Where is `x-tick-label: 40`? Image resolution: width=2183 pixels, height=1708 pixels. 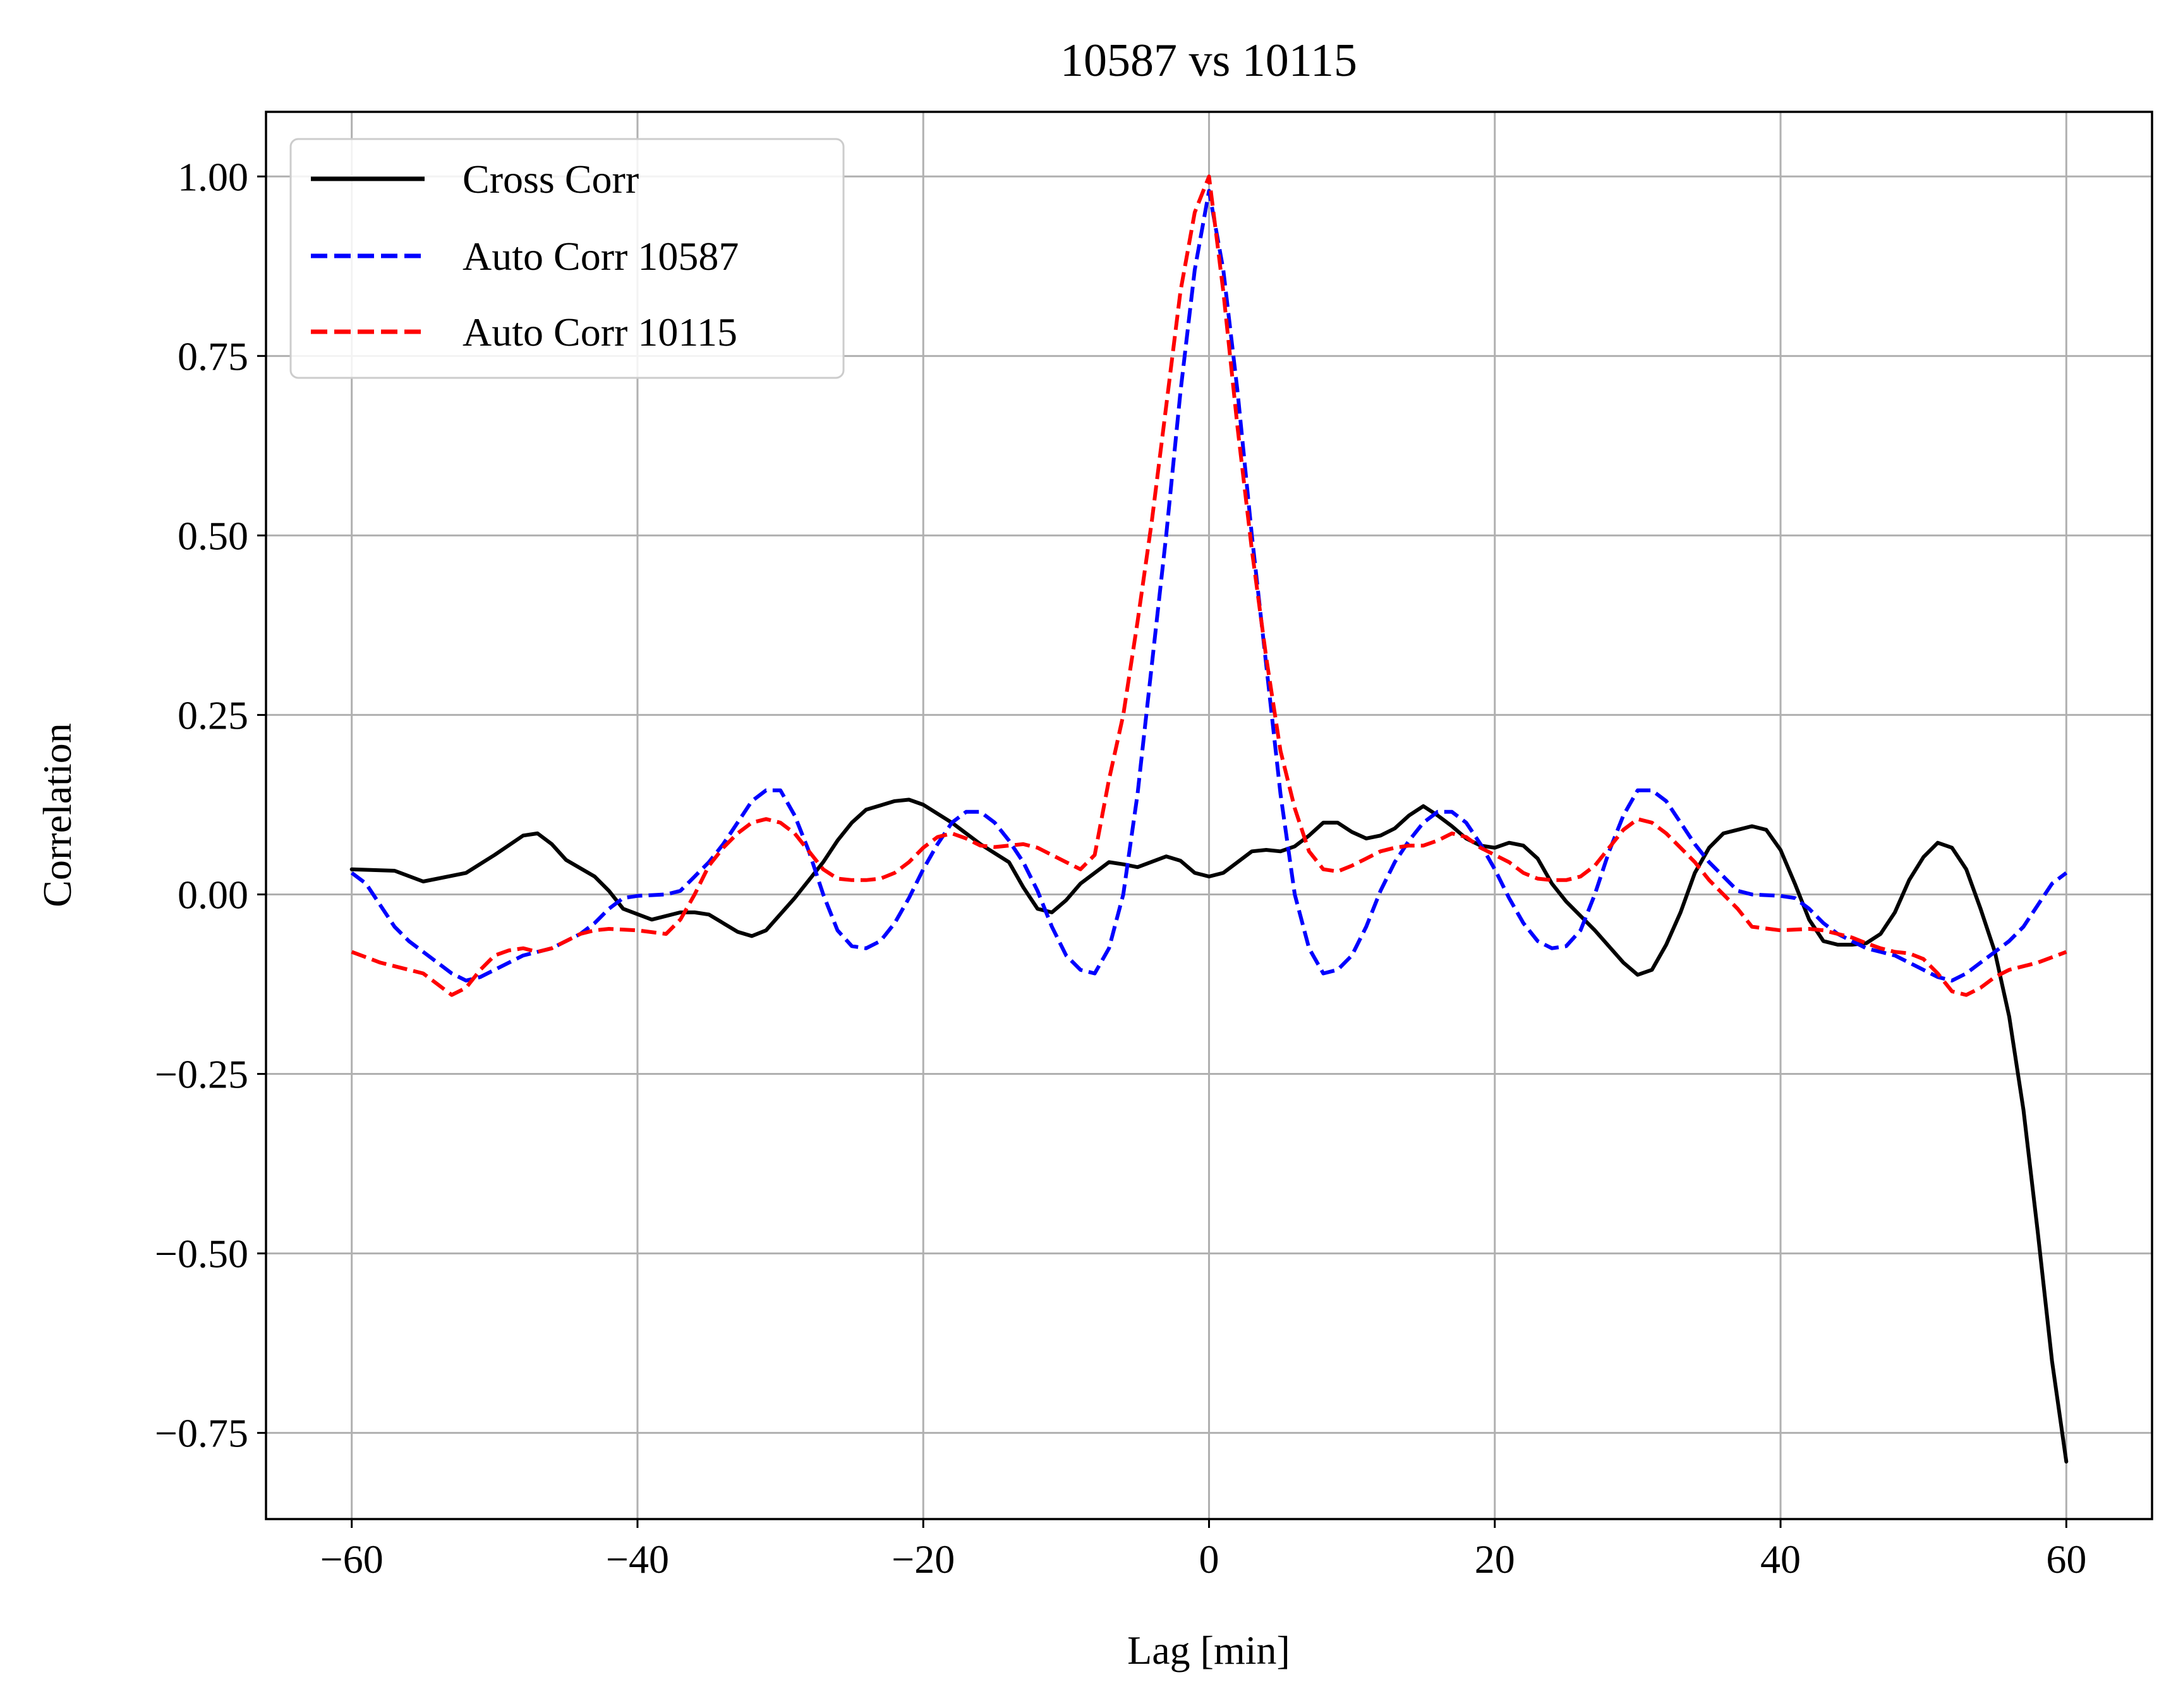 x-tick-label: 40 is located at coordinates (1780, 1559).